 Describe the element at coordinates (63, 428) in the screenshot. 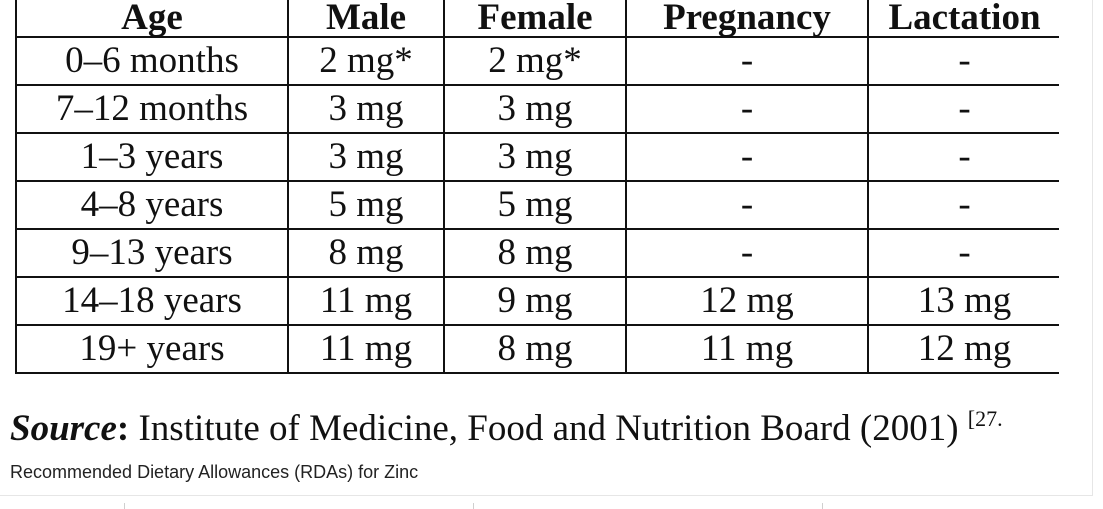

I see `source-label: Source` at that location.